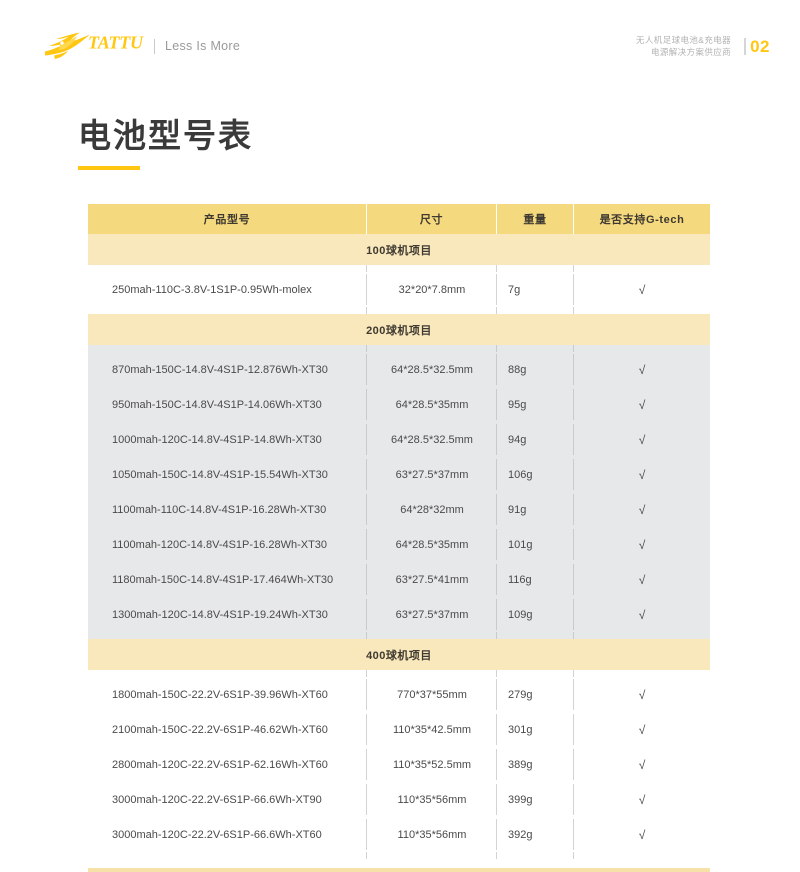 Image resolution: width=800 pixels, height=872 pixels. I want to click on cell-model: 2800mah-120C-22.2V-6S1P-62.16Wh-XT60, so click(227, 764).